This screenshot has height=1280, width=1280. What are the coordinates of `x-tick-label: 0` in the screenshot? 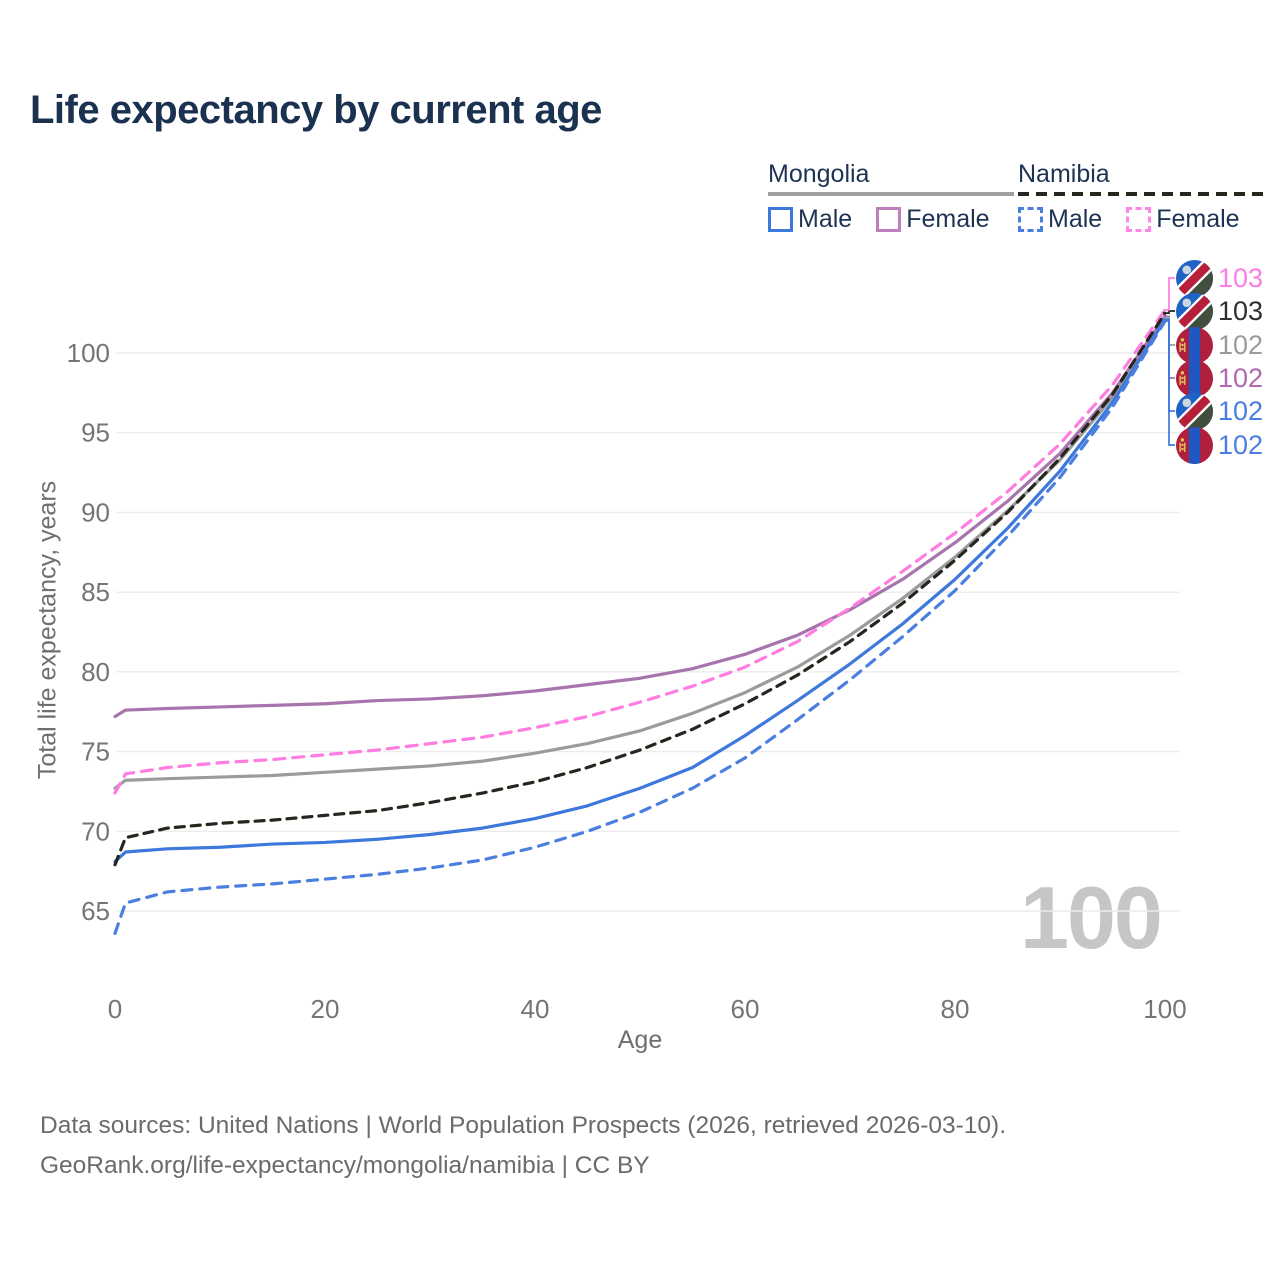 It's located at (115, 1009).